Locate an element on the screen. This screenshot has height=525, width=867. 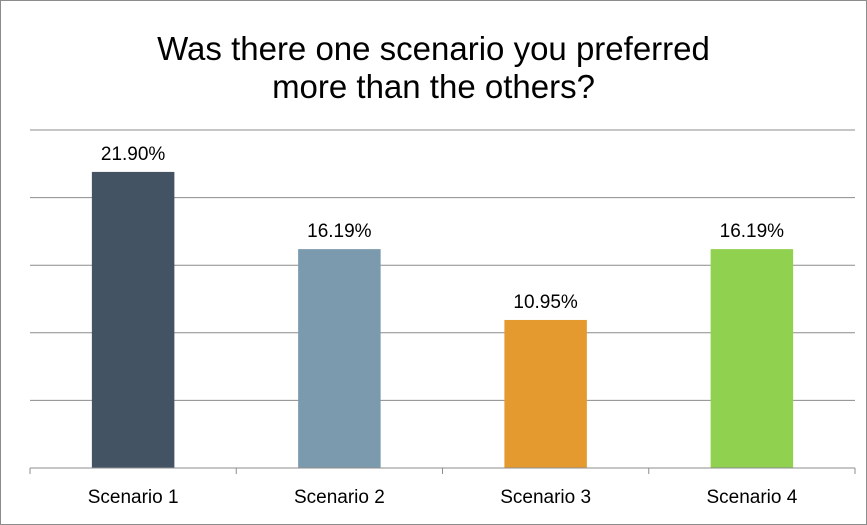
category-label: Scenario 1 is located at coordinates (133, 497).